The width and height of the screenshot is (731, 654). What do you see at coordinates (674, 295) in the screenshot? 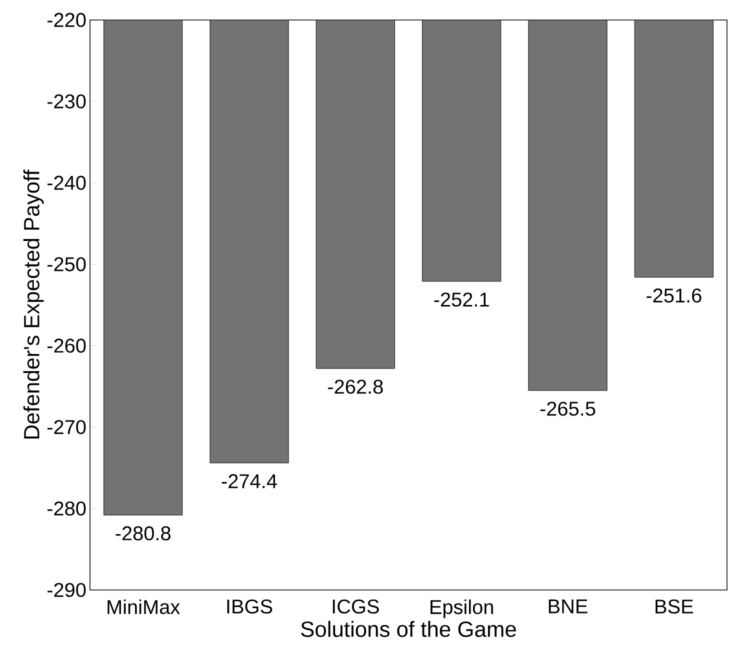
I see `data-label: -251.6` at bounding box center [674, 295].